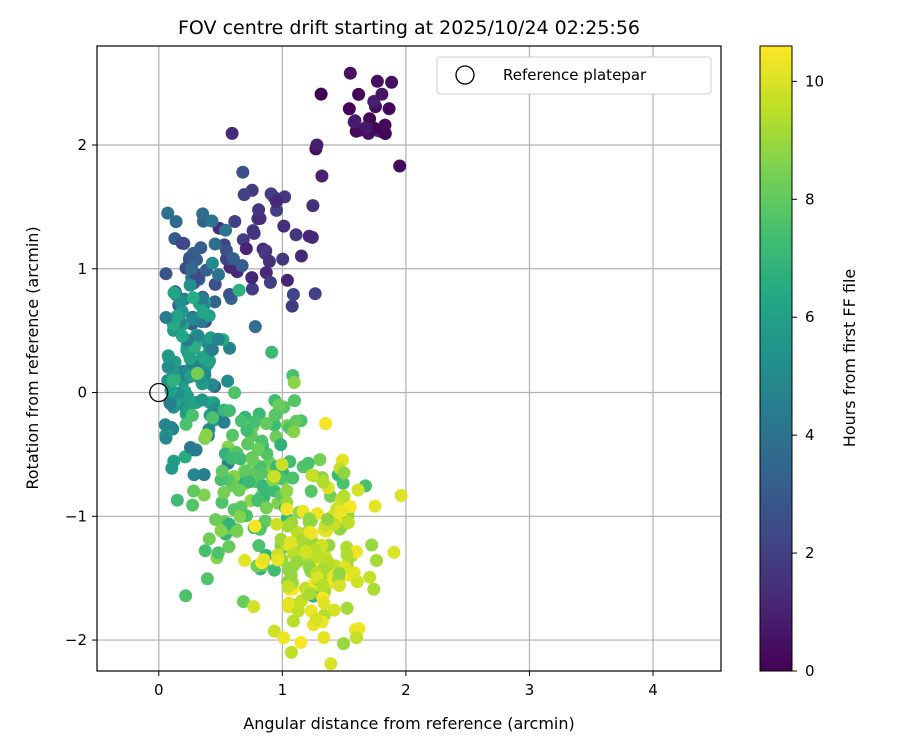  What do you see at coordinates (406, 690) in the screenshot?
I see `x-tick-label: 2` at bounding box center [406, 690].